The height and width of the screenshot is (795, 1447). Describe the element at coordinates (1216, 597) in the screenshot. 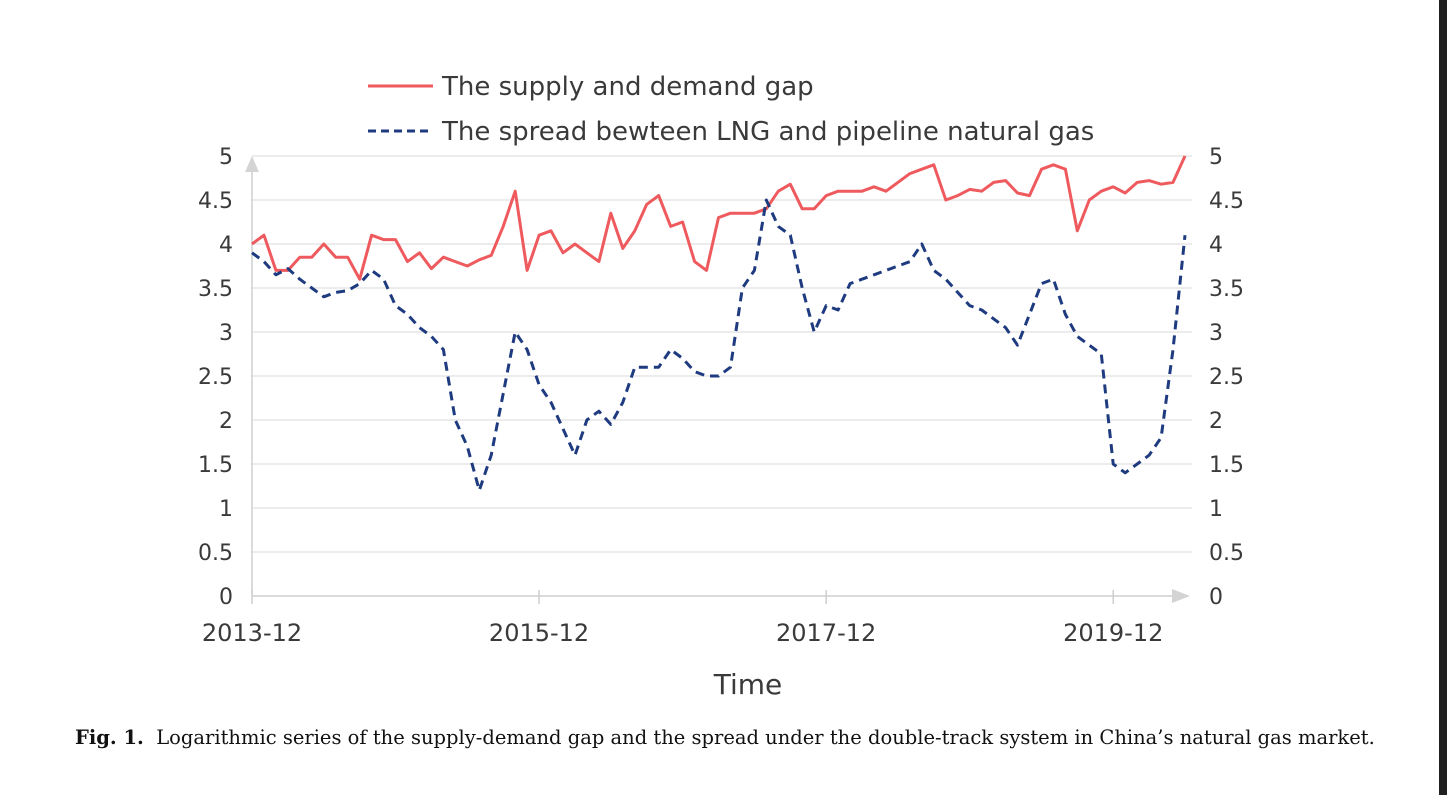

I see `right-y-tick-label: 0` at that location.